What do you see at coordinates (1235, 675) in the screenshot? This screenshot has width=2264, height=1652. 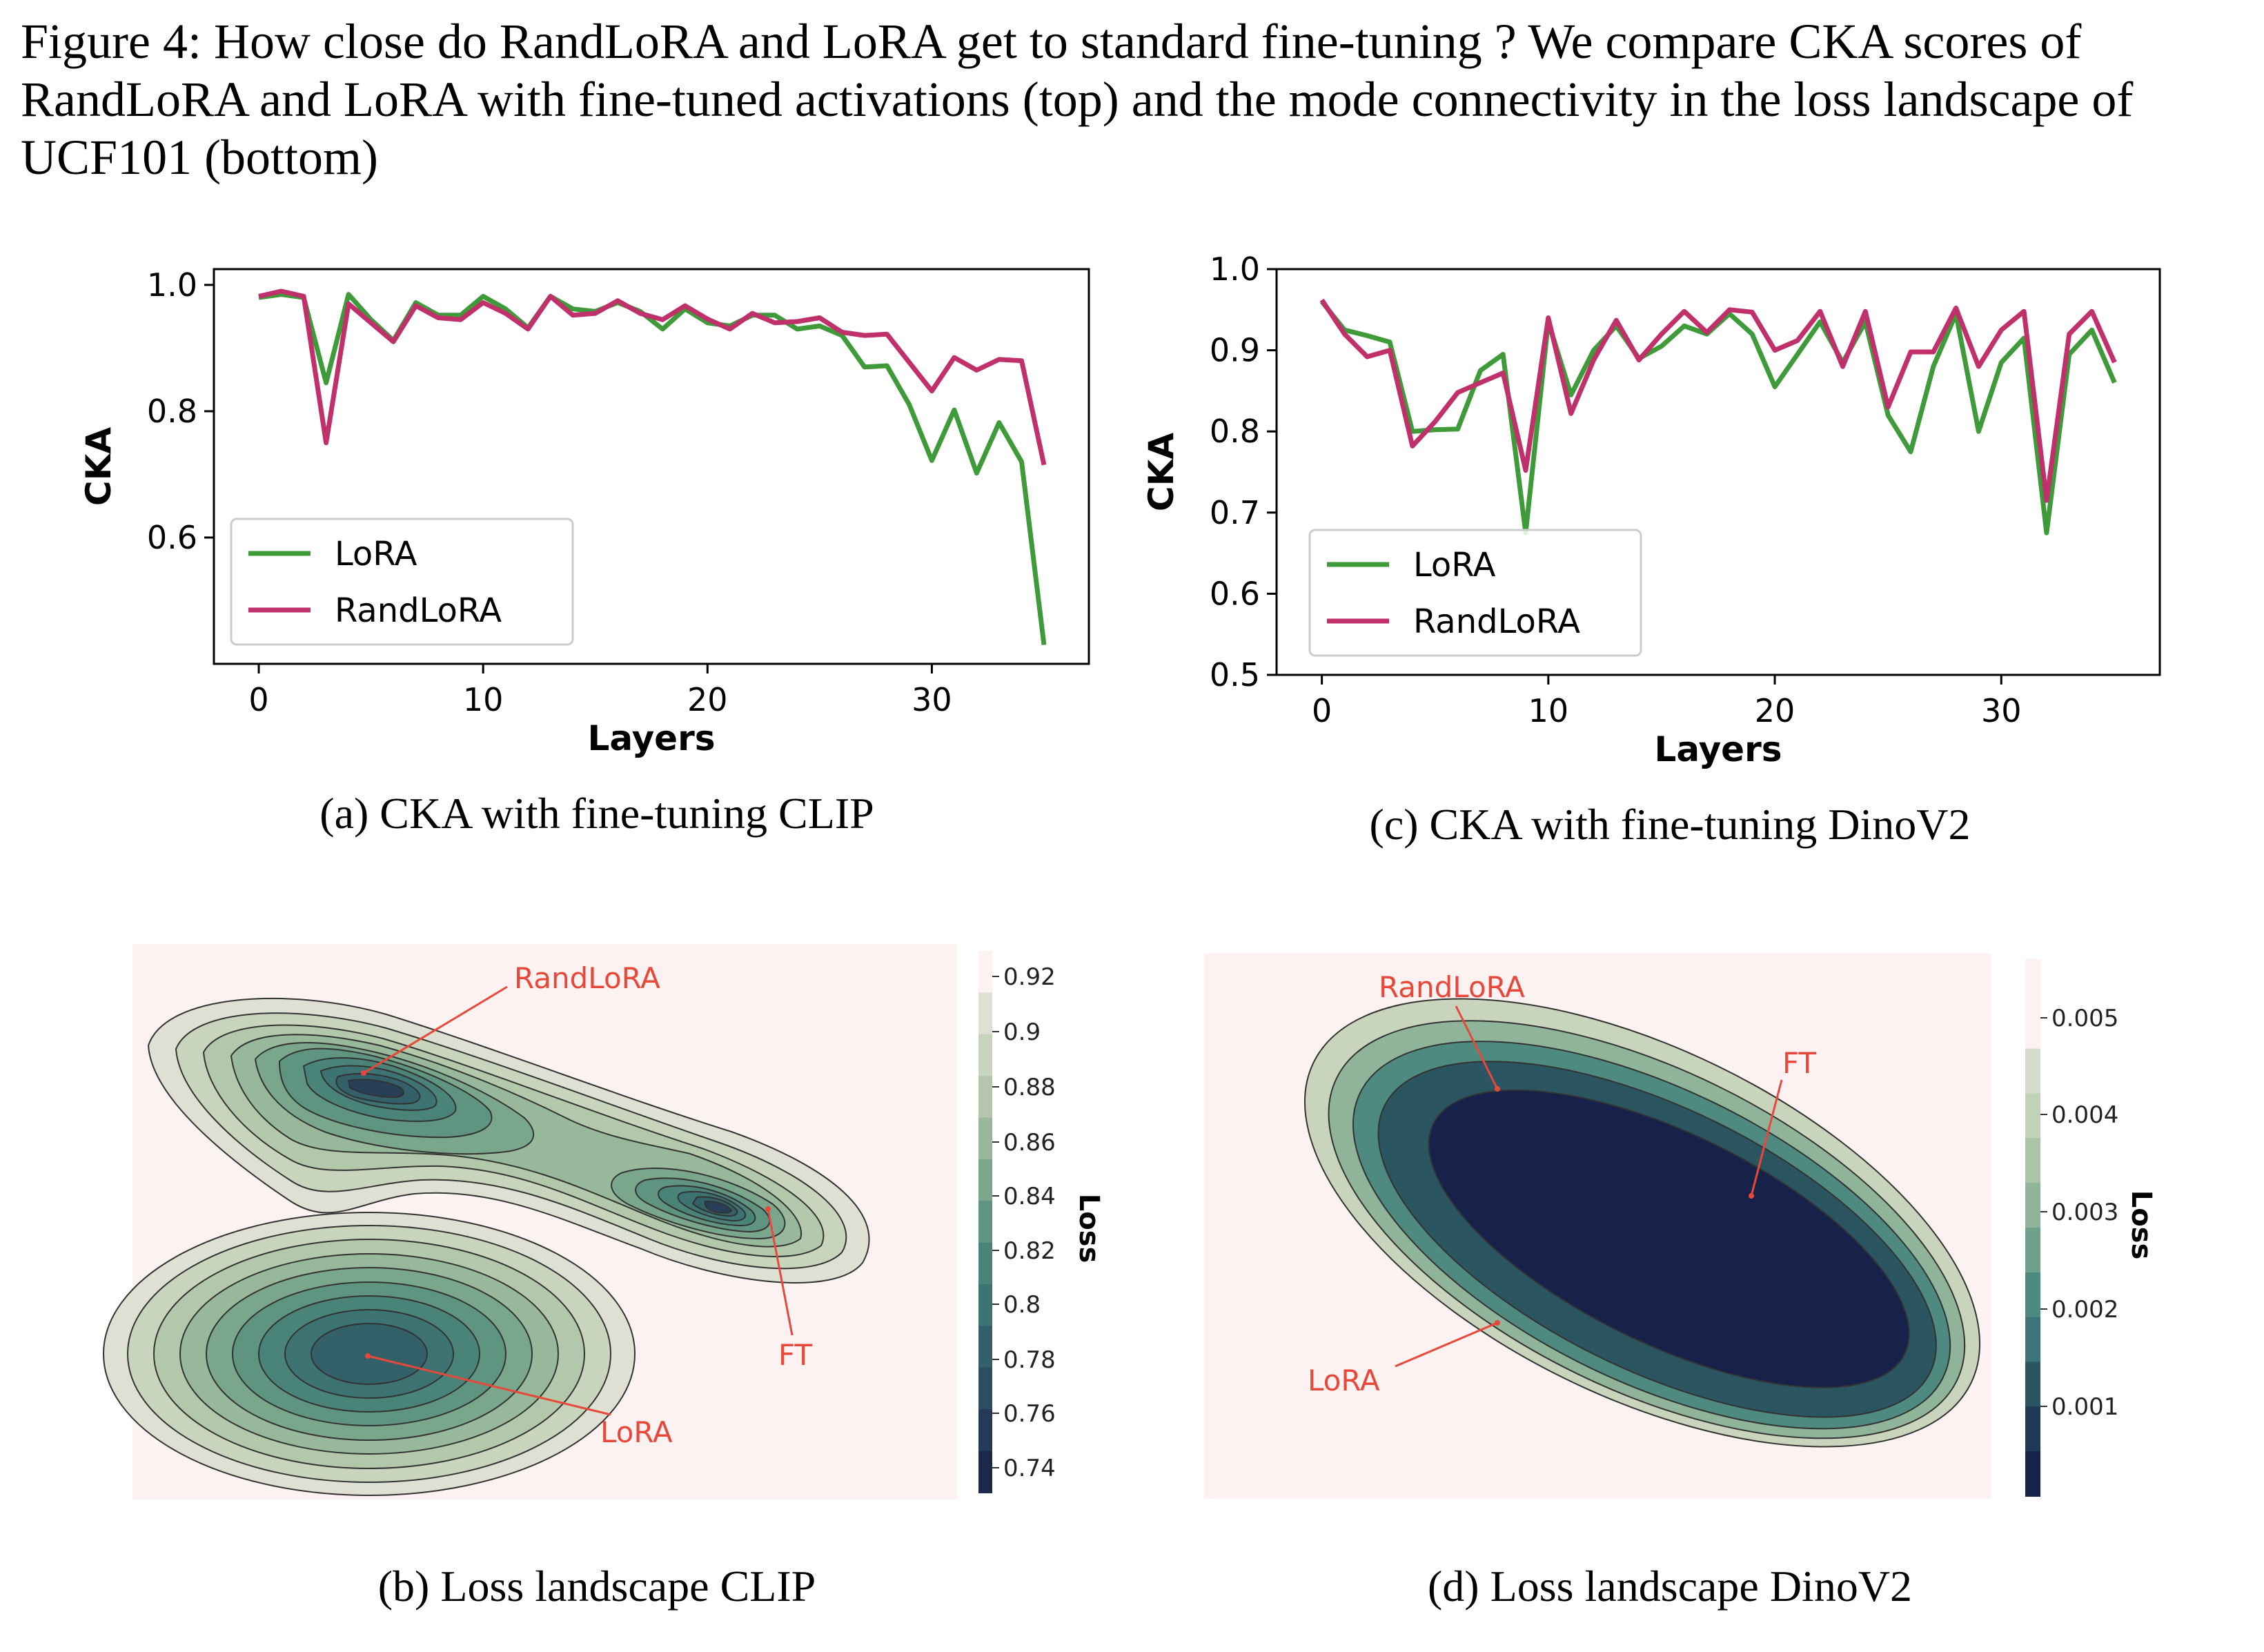 I see `y-tick-label: 0.5` at bounding box center [1235, 675].